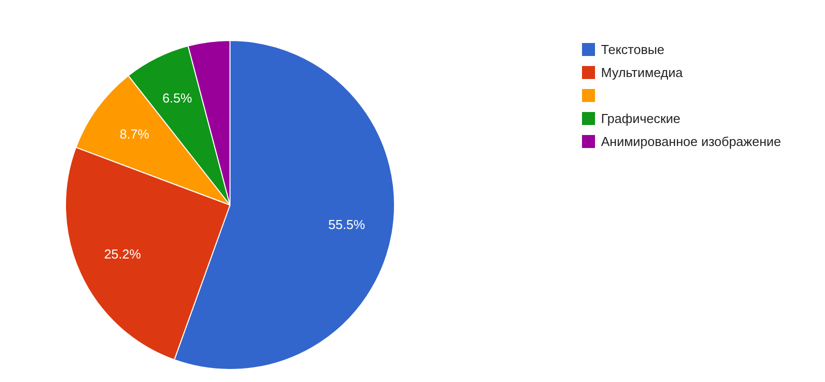  I want to click on legend-label: Текстовые, so click(632, 49).